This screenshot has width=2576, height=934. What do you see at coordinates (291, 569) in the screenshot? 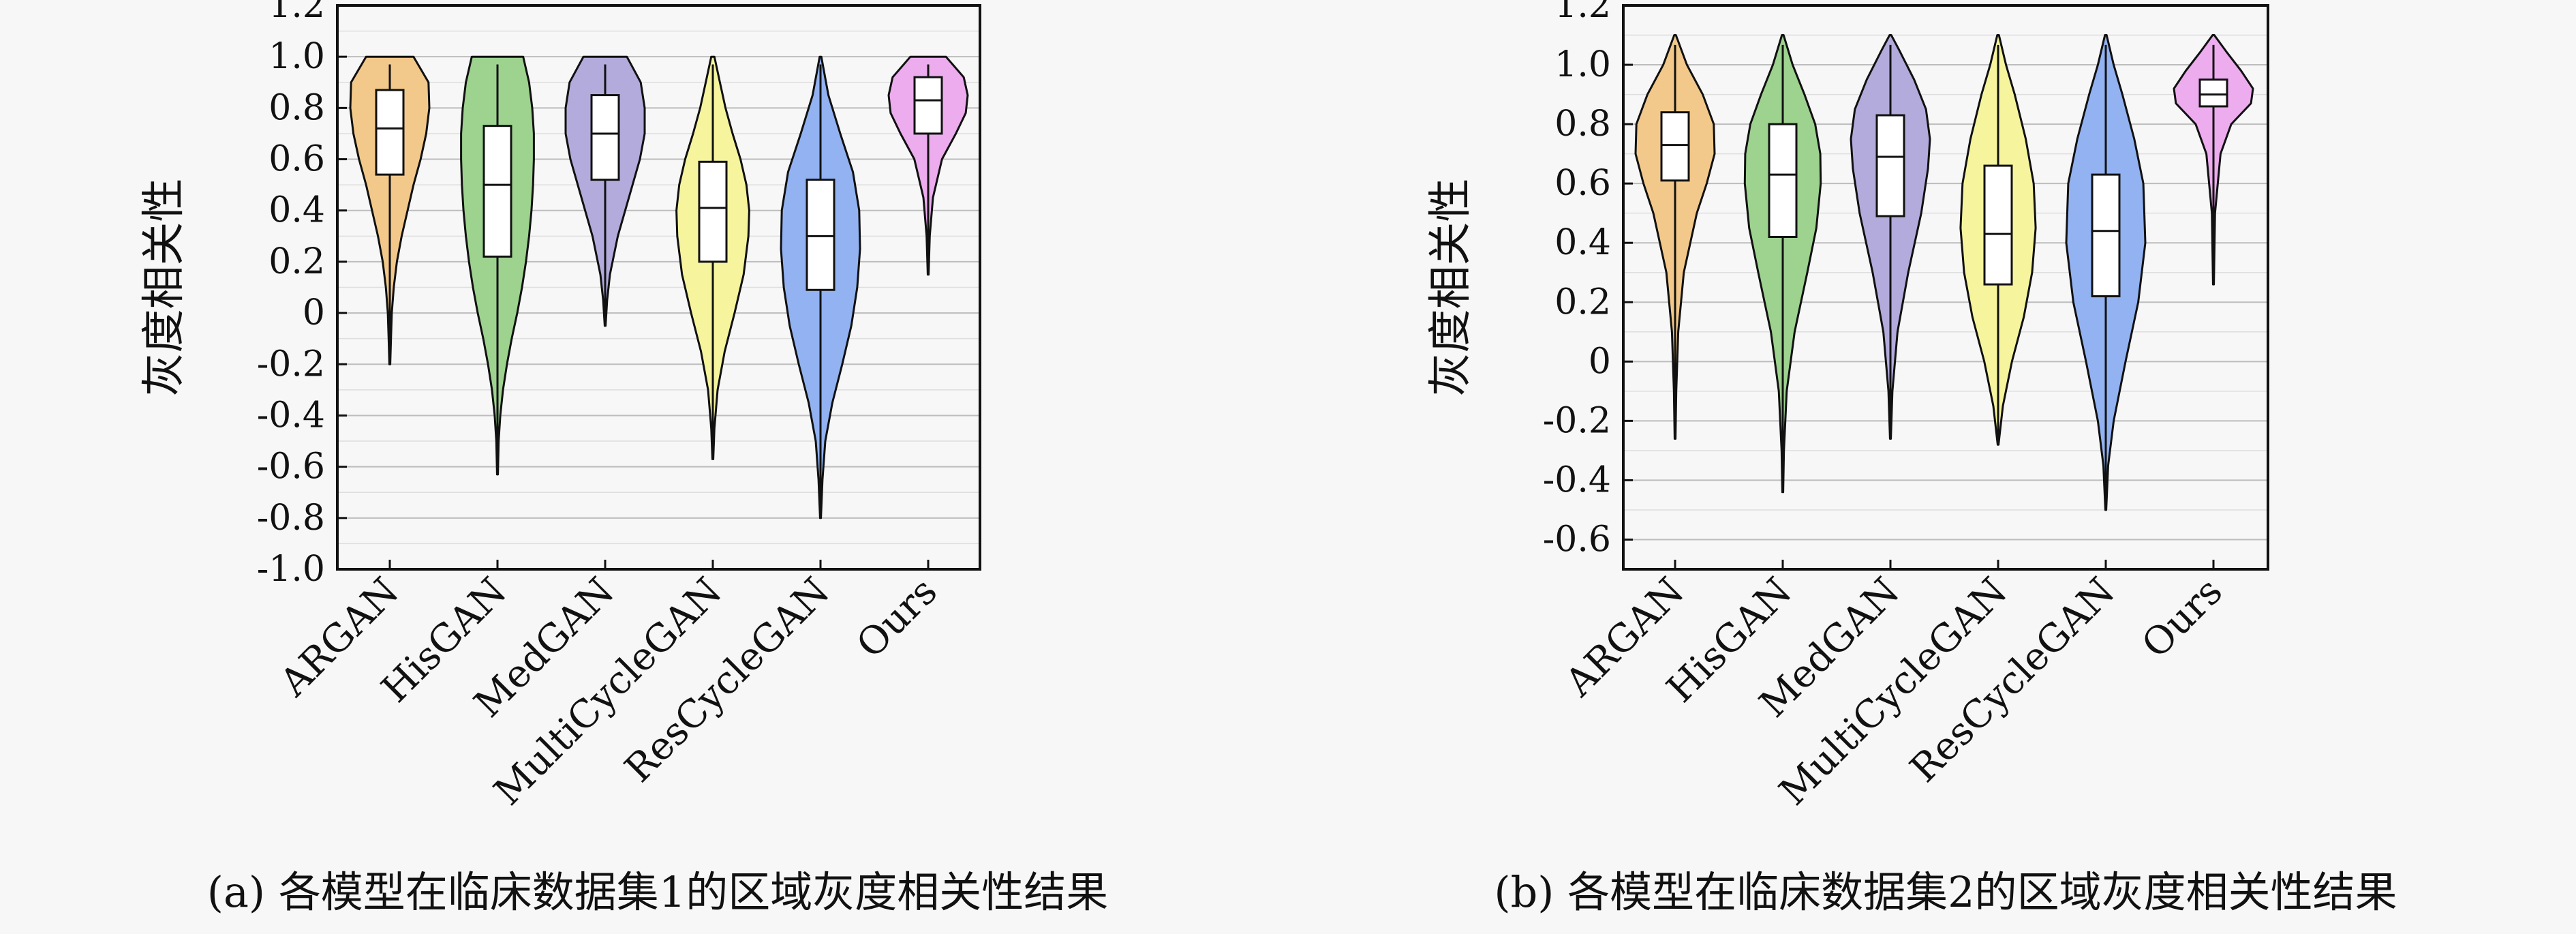
I see `y-tick-label: -1.0` at bounding box center [291, 569].